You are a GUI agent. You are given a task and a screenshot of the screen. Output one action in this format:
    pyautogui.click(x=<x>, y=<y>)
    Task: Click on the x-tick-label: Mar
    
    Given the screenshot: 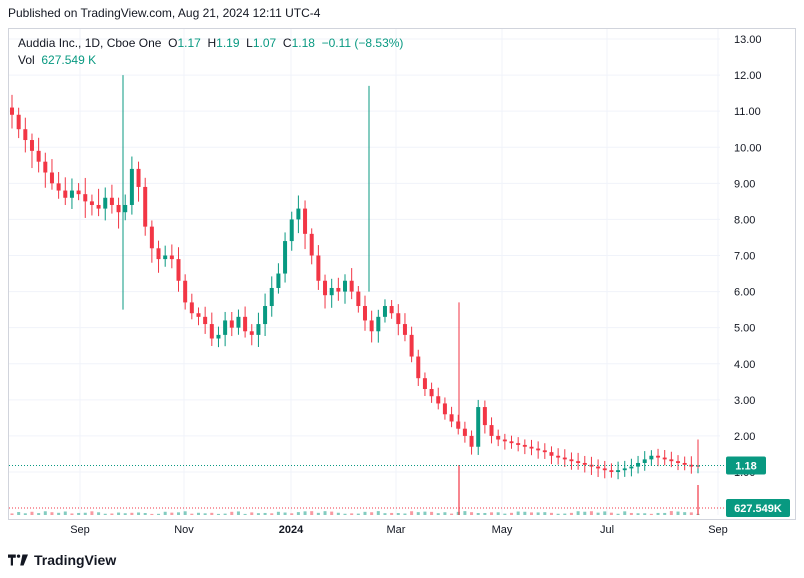 What is the action you would take?
    pyautogui.click(x=396, y=530)
    